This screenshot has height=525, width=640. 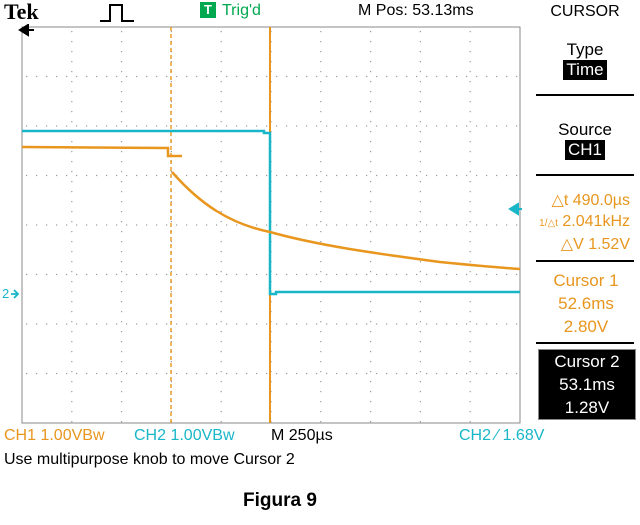 I want to click on ch2-ground-marker: 2, so click(x=5, y=293).